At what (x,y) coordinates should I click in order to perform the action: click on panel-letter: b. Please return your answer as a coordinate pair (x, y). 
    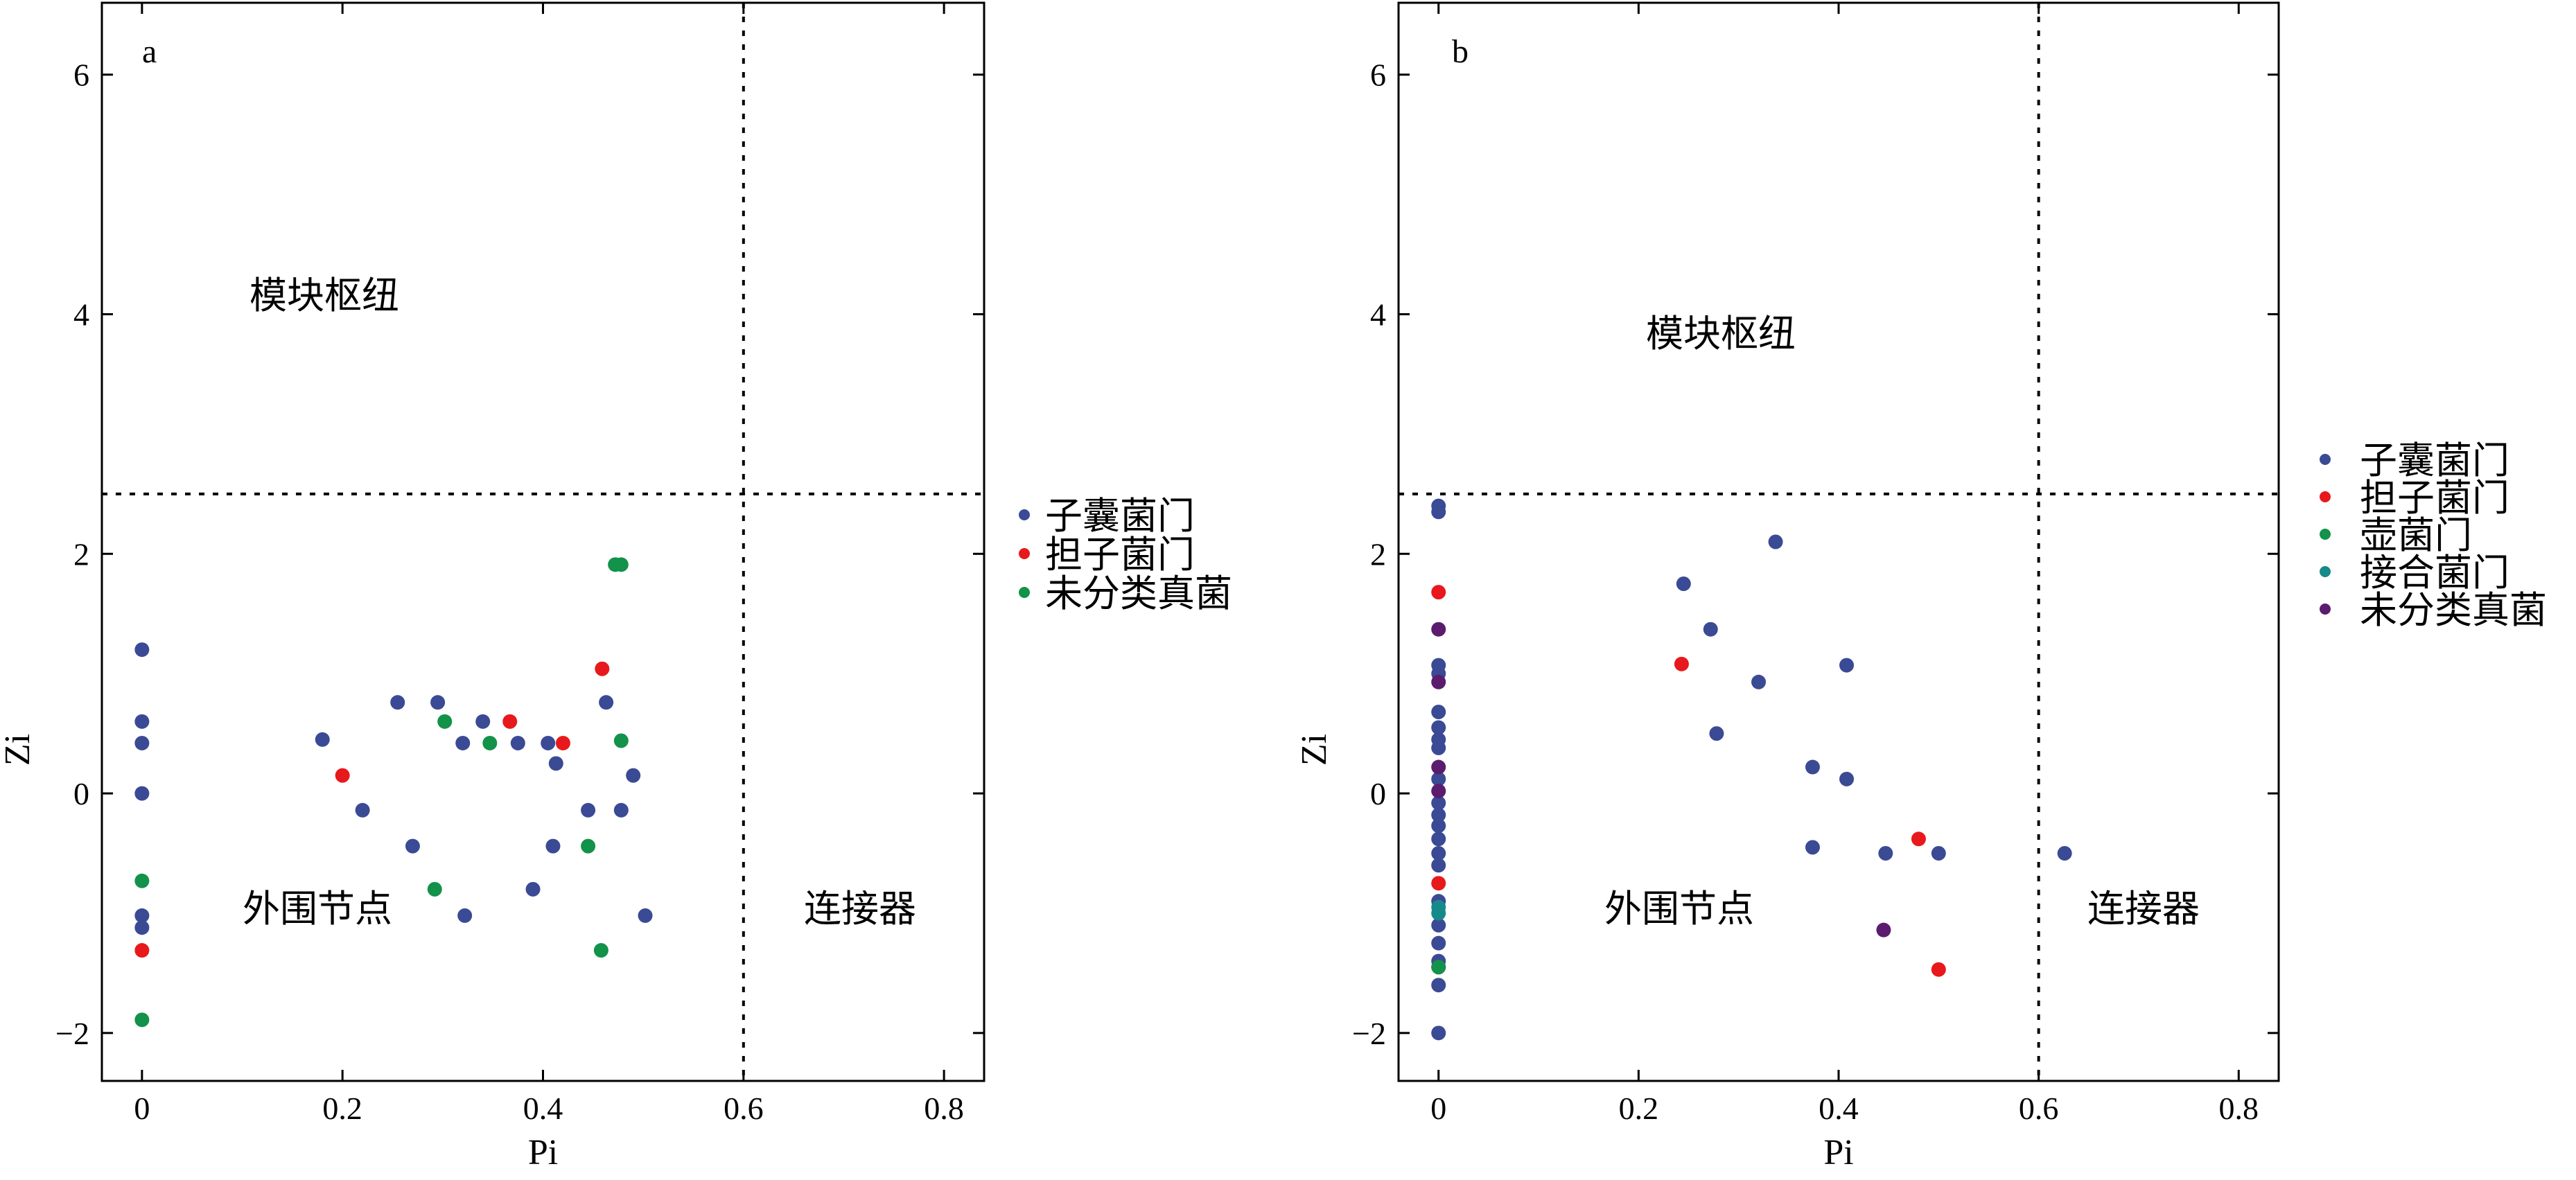
    Looking at the image, I should click on (1460, 51).